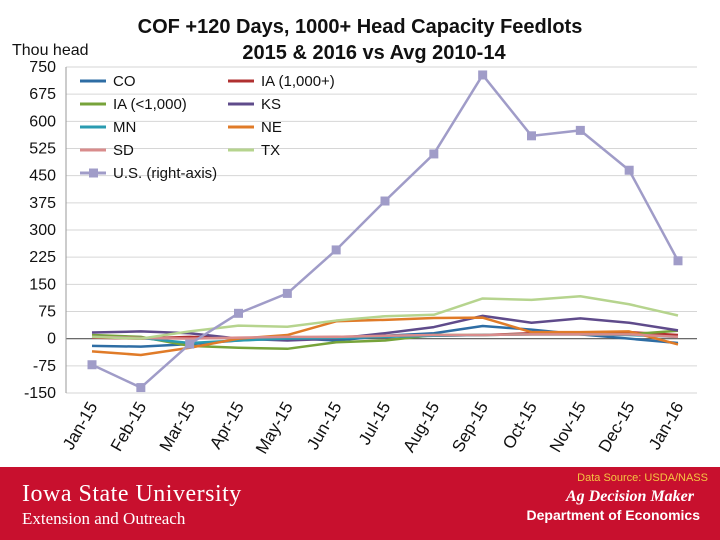 The image size is (720, 540). What do you see at coordinates (51, 339) in the screenshot?
I see `y-tick-label: 0` at bounding box center [51, 339].